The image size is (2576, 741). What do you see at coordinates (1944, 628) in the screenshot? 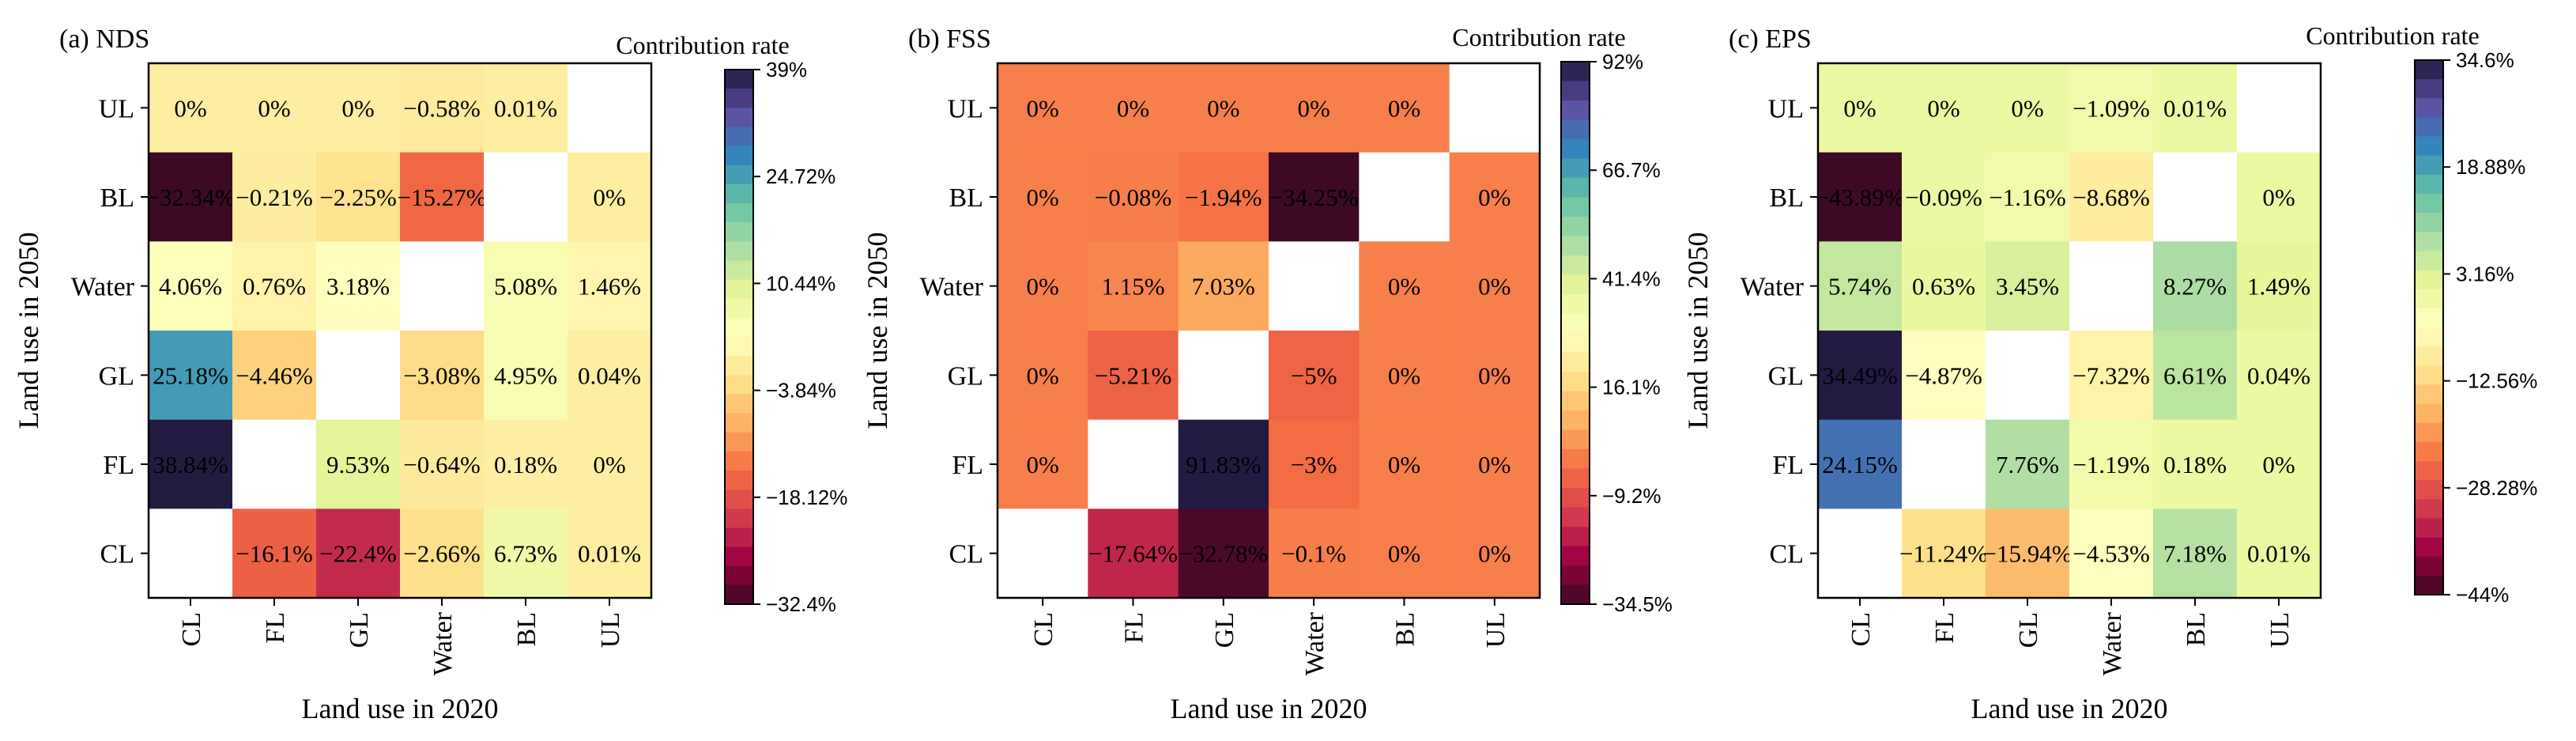
I see `x-tick-label: FL` at bounding box center [1944, 628].